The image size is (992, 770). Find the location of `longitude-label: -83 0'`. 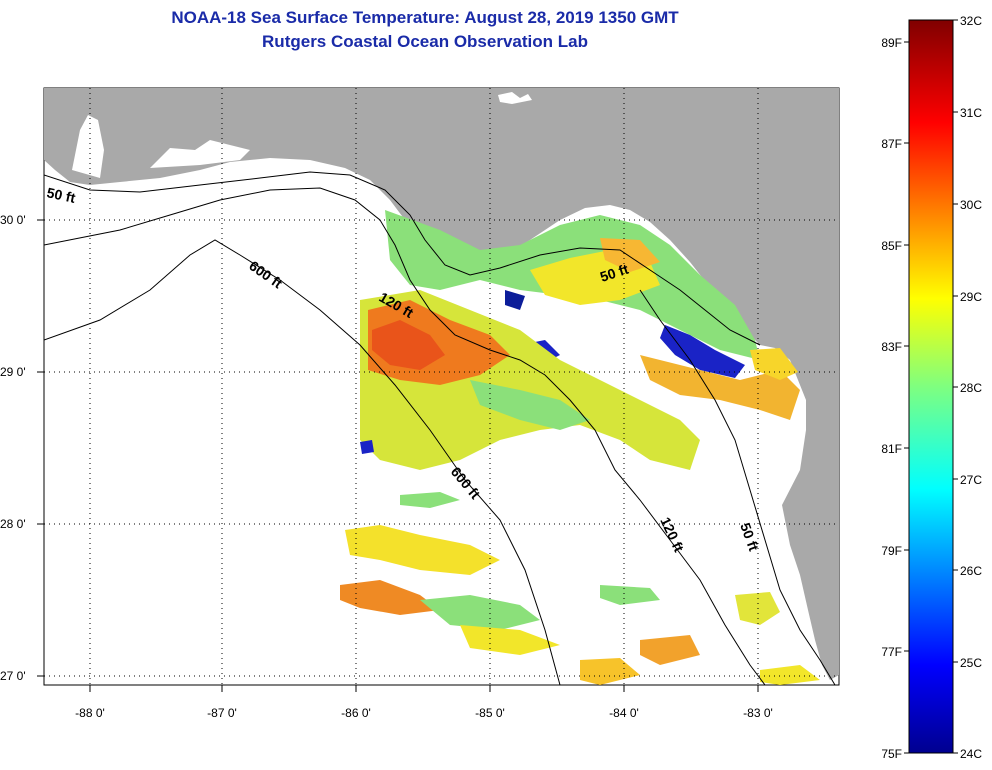

longitude-label: -83 0' is located at coordinates (758, 713).